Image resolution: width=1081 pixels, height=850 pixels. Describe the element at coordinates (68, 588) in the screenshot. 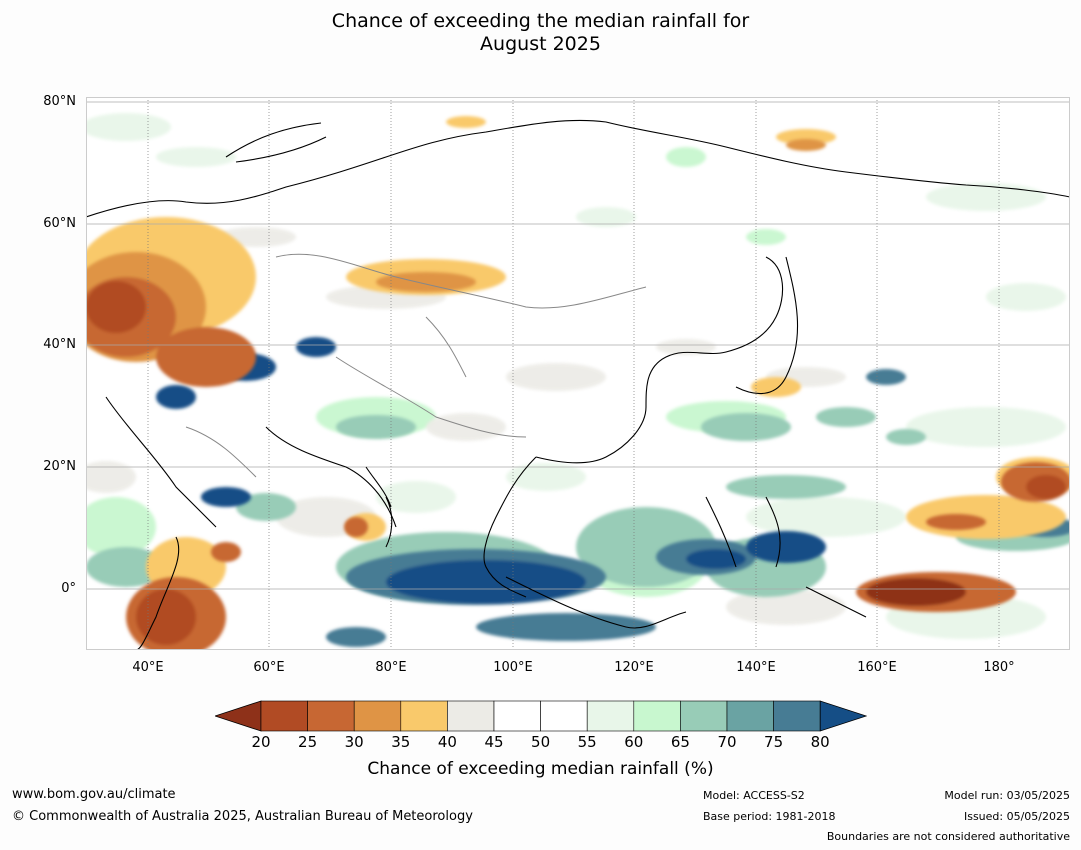

I see `lat-label-0: 0°` at that location.